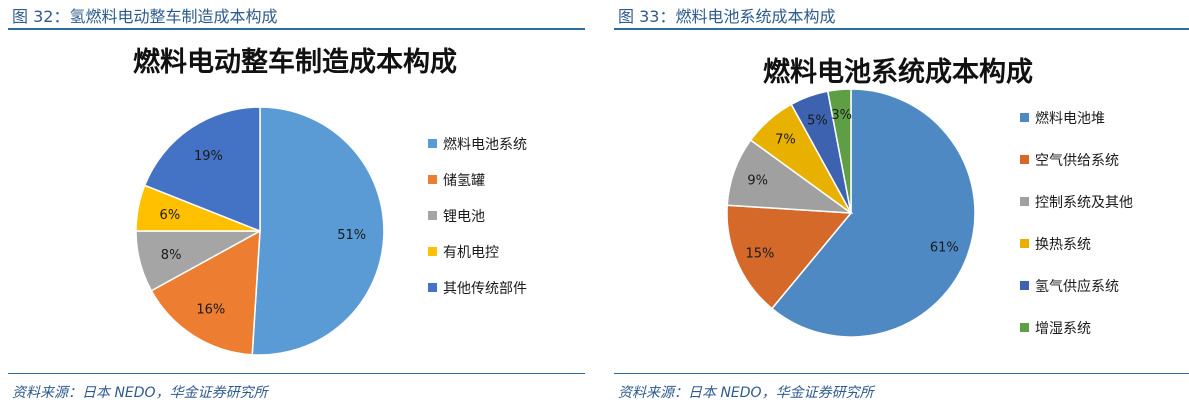 The width and height of the screenshot is (1189, 410). Describe the element at coordinates (1084, 203) in the screenshot. I see `legend-label: 控制系统及其他` at that location.